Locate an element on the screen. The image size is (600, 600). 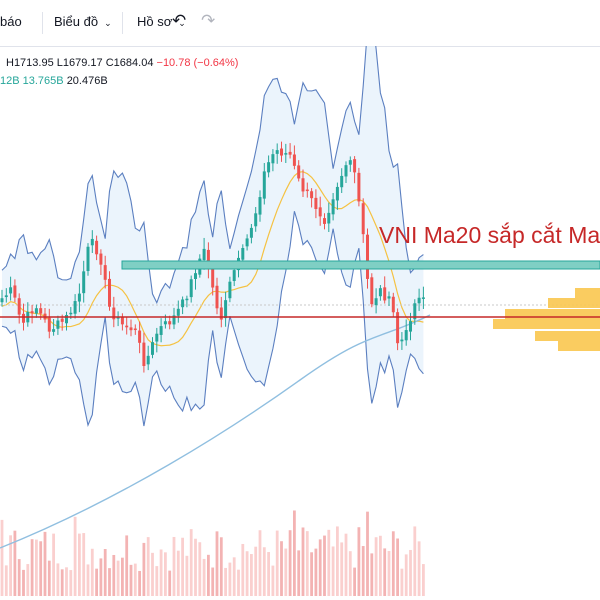
toolbar-divider is located at coordinates (122, 23).